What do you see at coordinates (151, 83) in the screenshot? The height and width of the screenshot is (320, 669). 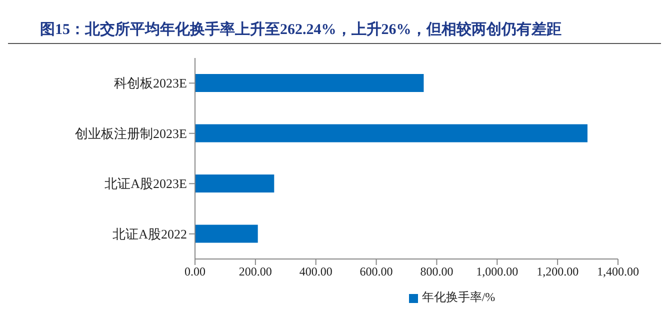 I see `y-tick-label: 科创板2023E` at bounding box center [151, 83].